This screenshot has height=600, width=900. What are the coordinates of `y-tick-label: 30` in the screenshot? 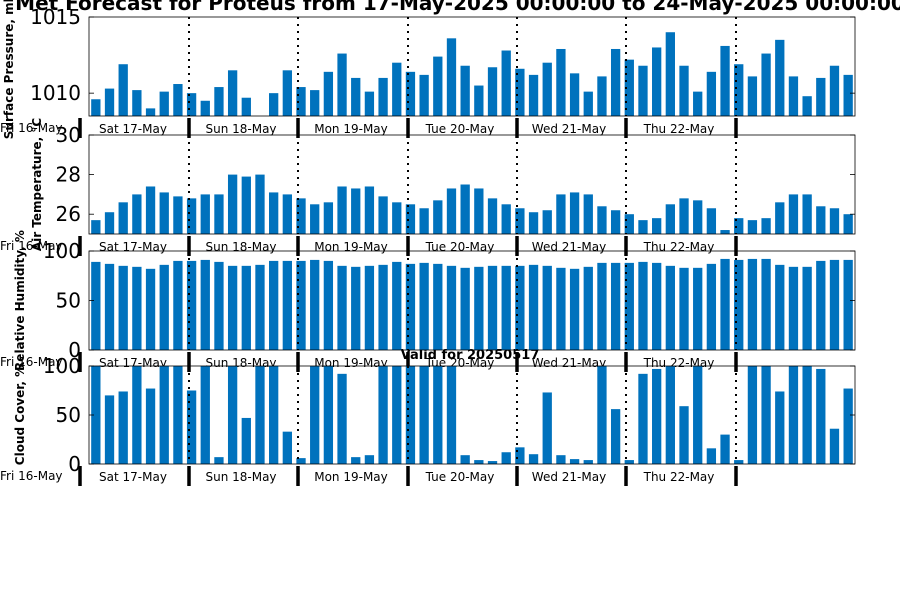 It's located at (68, 135).